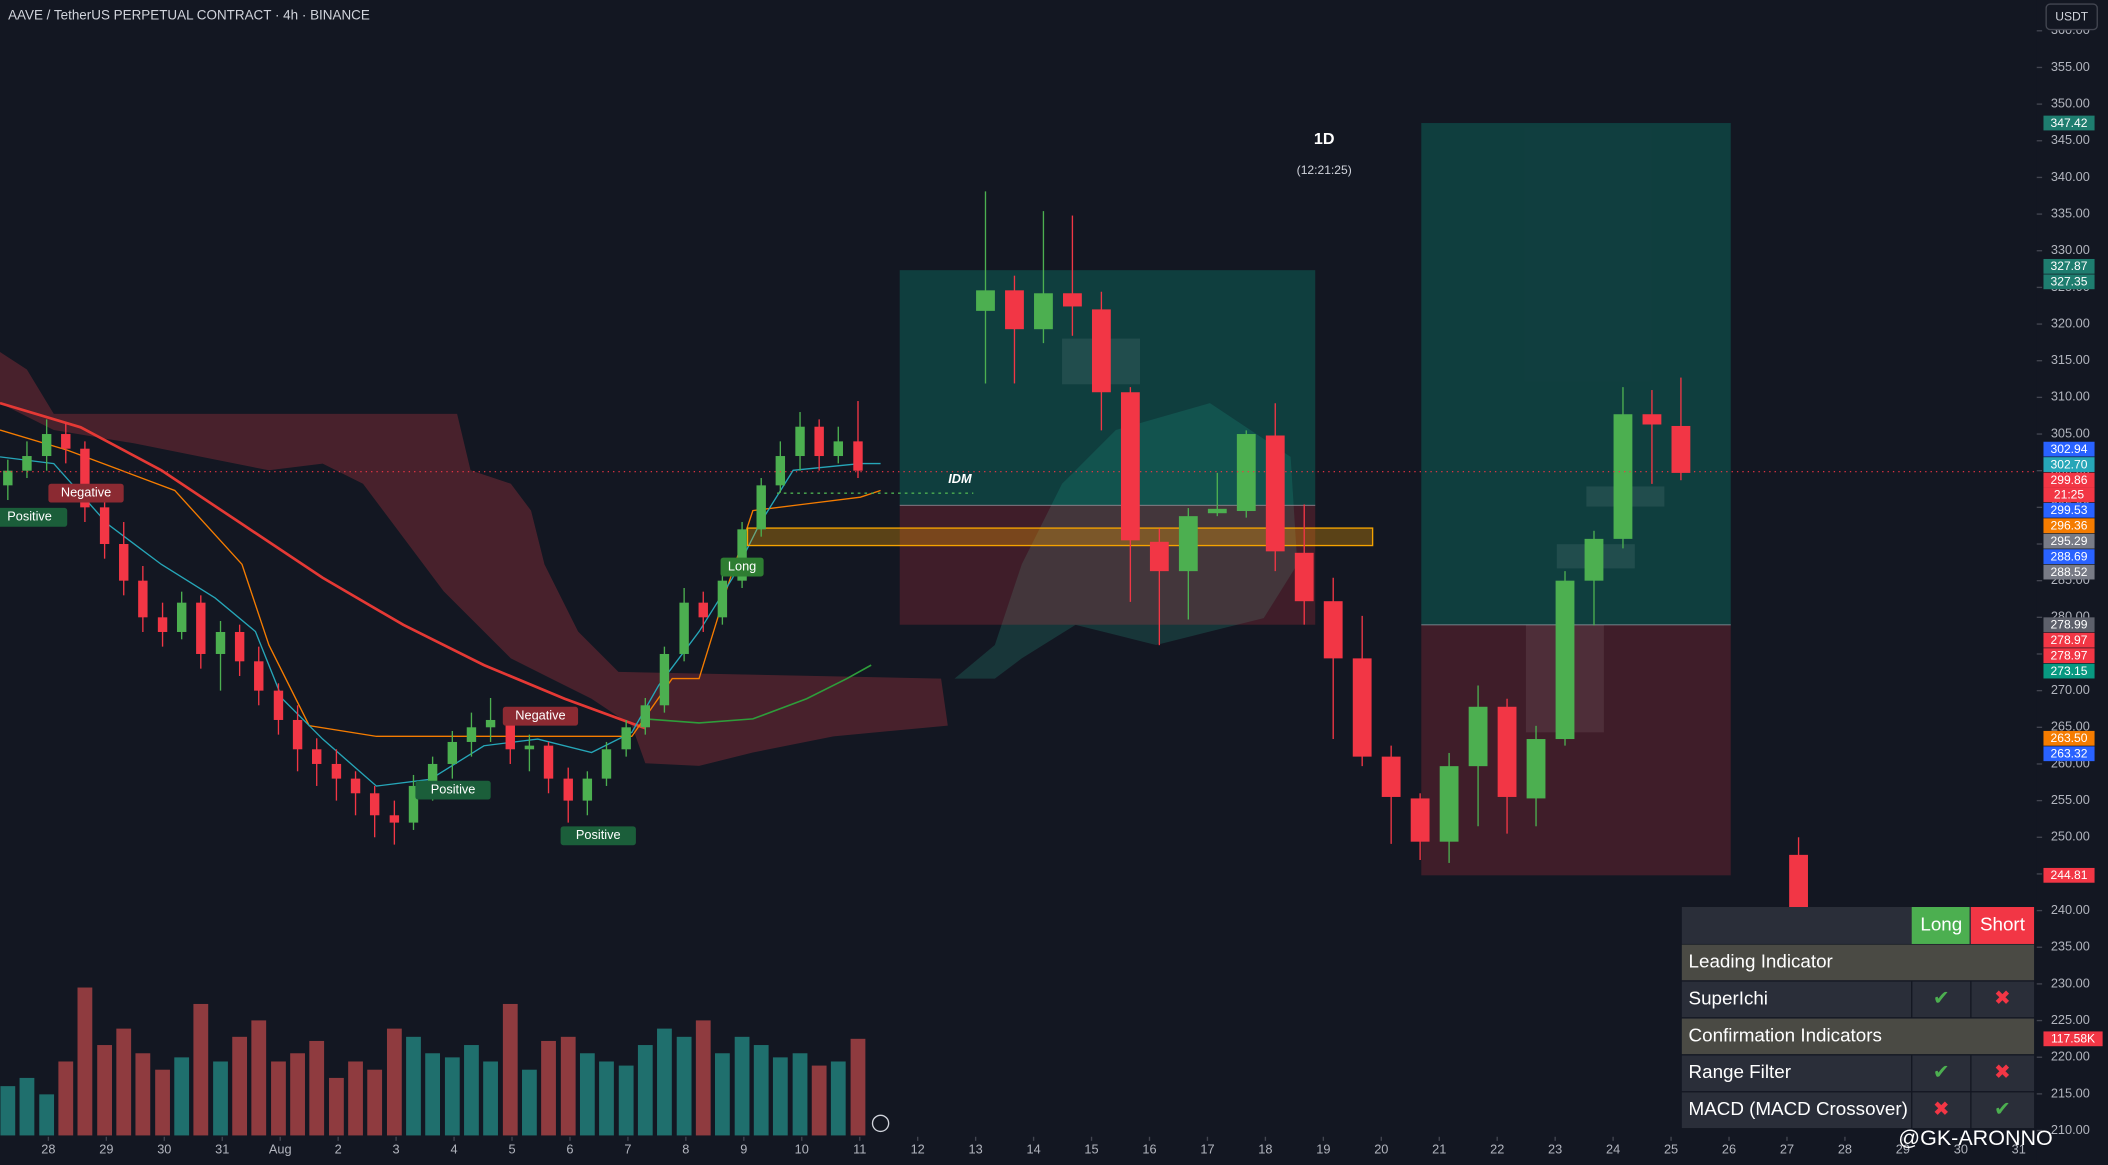 The image size is (2108, 1165). What do you see at coordinates (1323, 1149) in the screenshot?
I see `x-tick-label: 19` at bounding box center [1323, 1149].